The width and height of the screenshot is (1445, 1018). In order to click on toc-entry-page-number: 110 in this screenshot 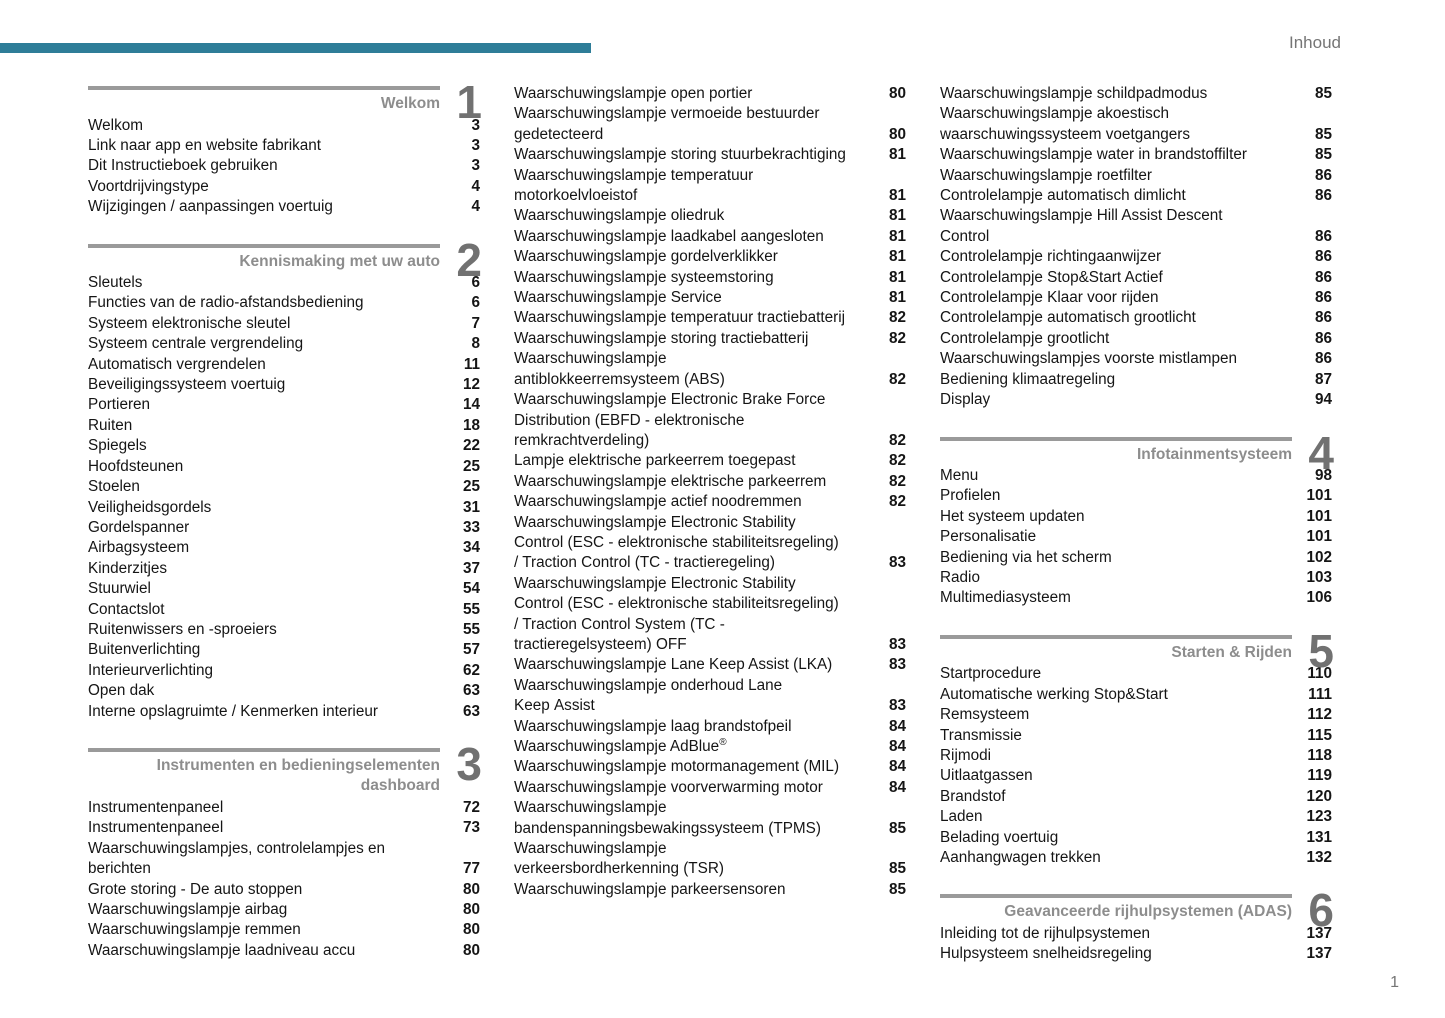, I will do `click(1319, 674)`.